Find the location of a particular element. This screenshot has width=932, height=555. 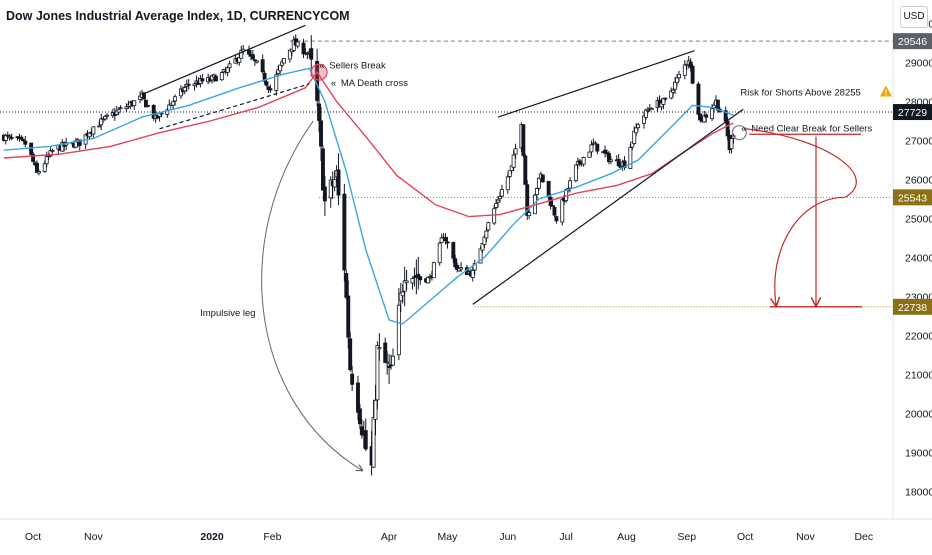

warning-icon-glyph: ! is located at coordinates (886, 93).